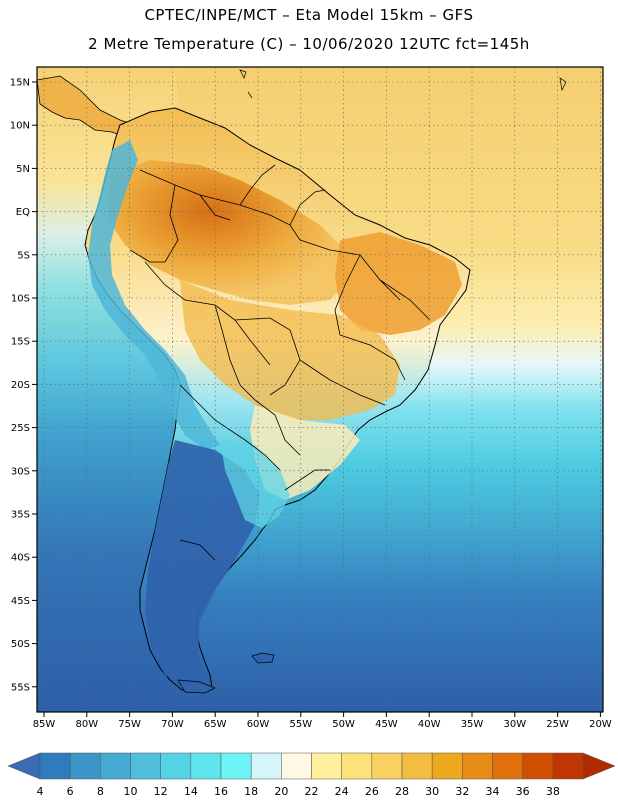 This screenshot has width=618, height=800. What do you see at coordinates (20, 83) in the screenshot?
I see `lat-label: 15N` at bounding box center [20, 83].